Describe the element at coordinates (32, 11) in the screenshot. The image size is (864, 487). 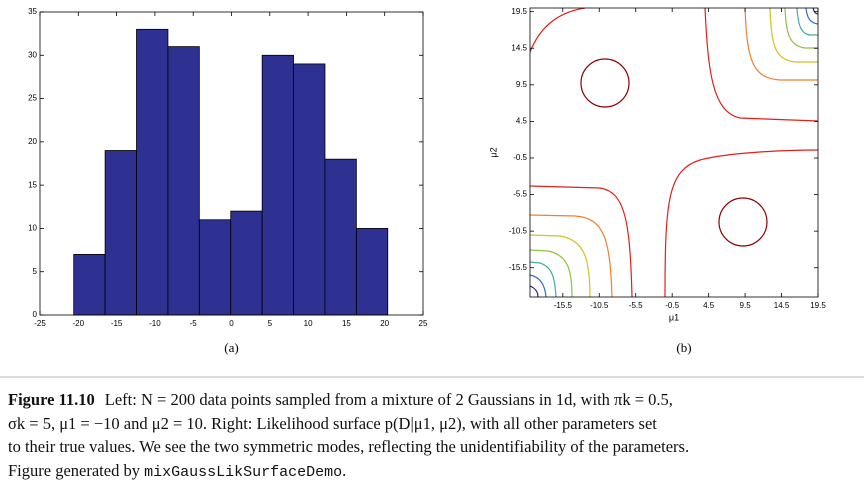
I see `y-tick-label: 35` at that location.